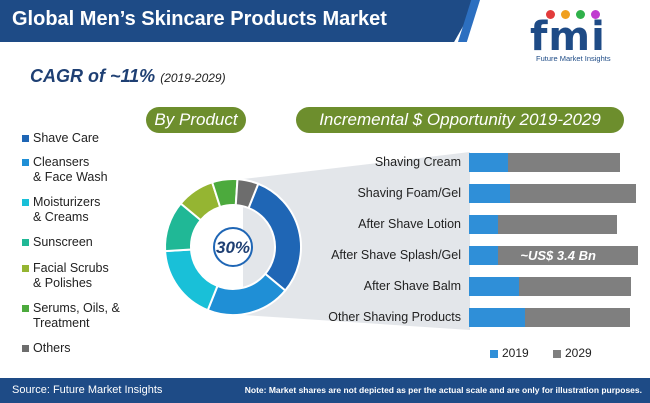  What do you see at coordinates (52, 348) in the screenshot?
I see `legend-label: Others` at bounding box center [52, 348].